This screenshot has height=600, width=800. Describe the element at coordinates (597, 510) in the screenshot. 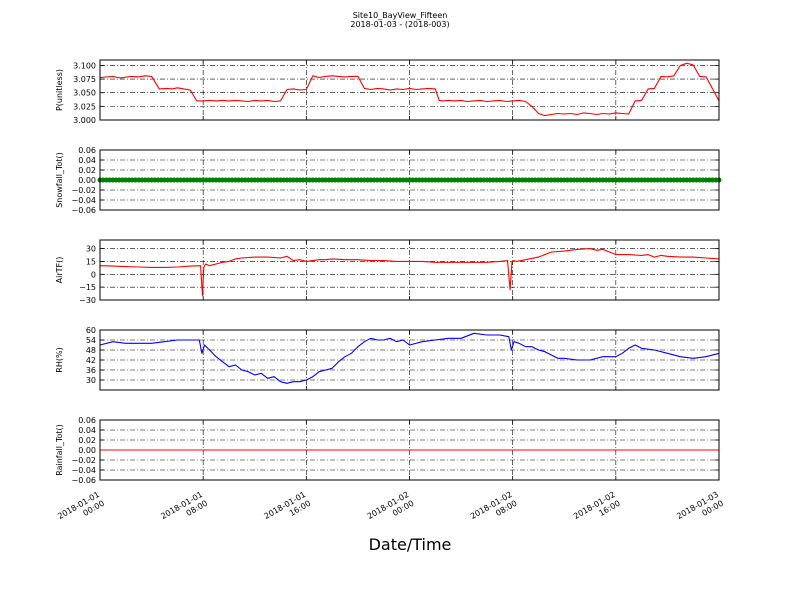

I see `x-tick-label: 2018-01-0216:00` at that location.